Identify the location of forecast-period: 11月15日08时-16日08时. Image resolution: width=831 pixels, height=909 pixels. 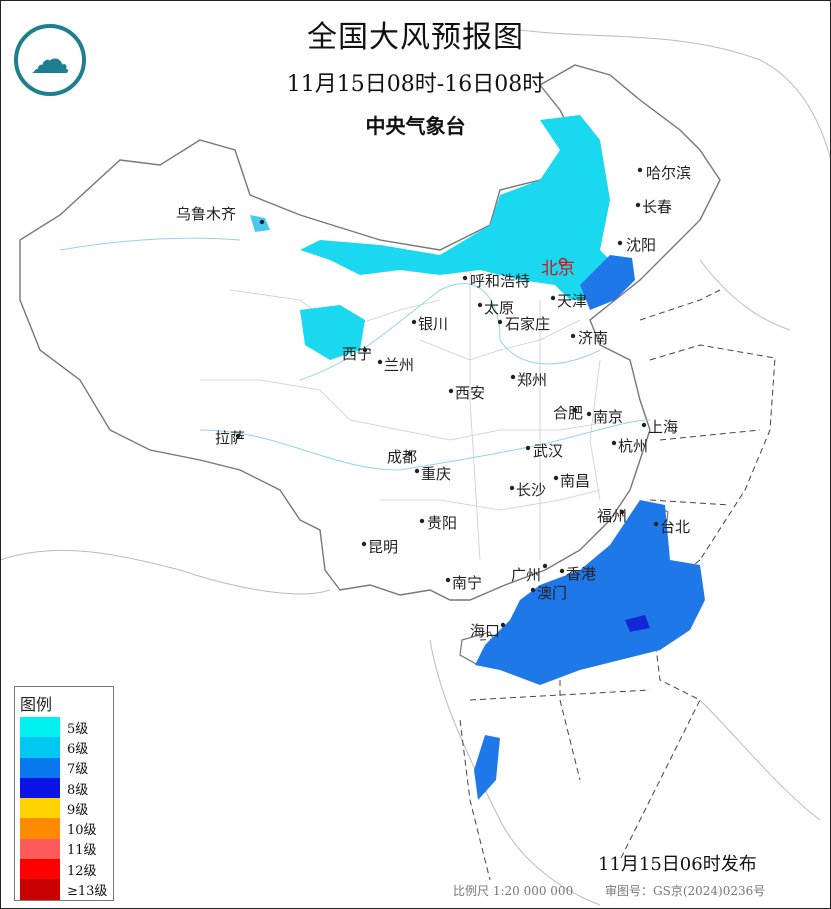
(415, 84).